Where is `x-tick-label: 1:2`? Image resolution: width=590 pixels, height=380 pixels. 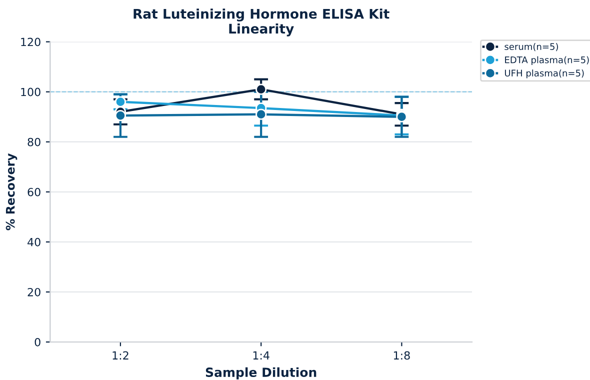 x-tick-label: 1:2 is located at coordinates (120, 355).